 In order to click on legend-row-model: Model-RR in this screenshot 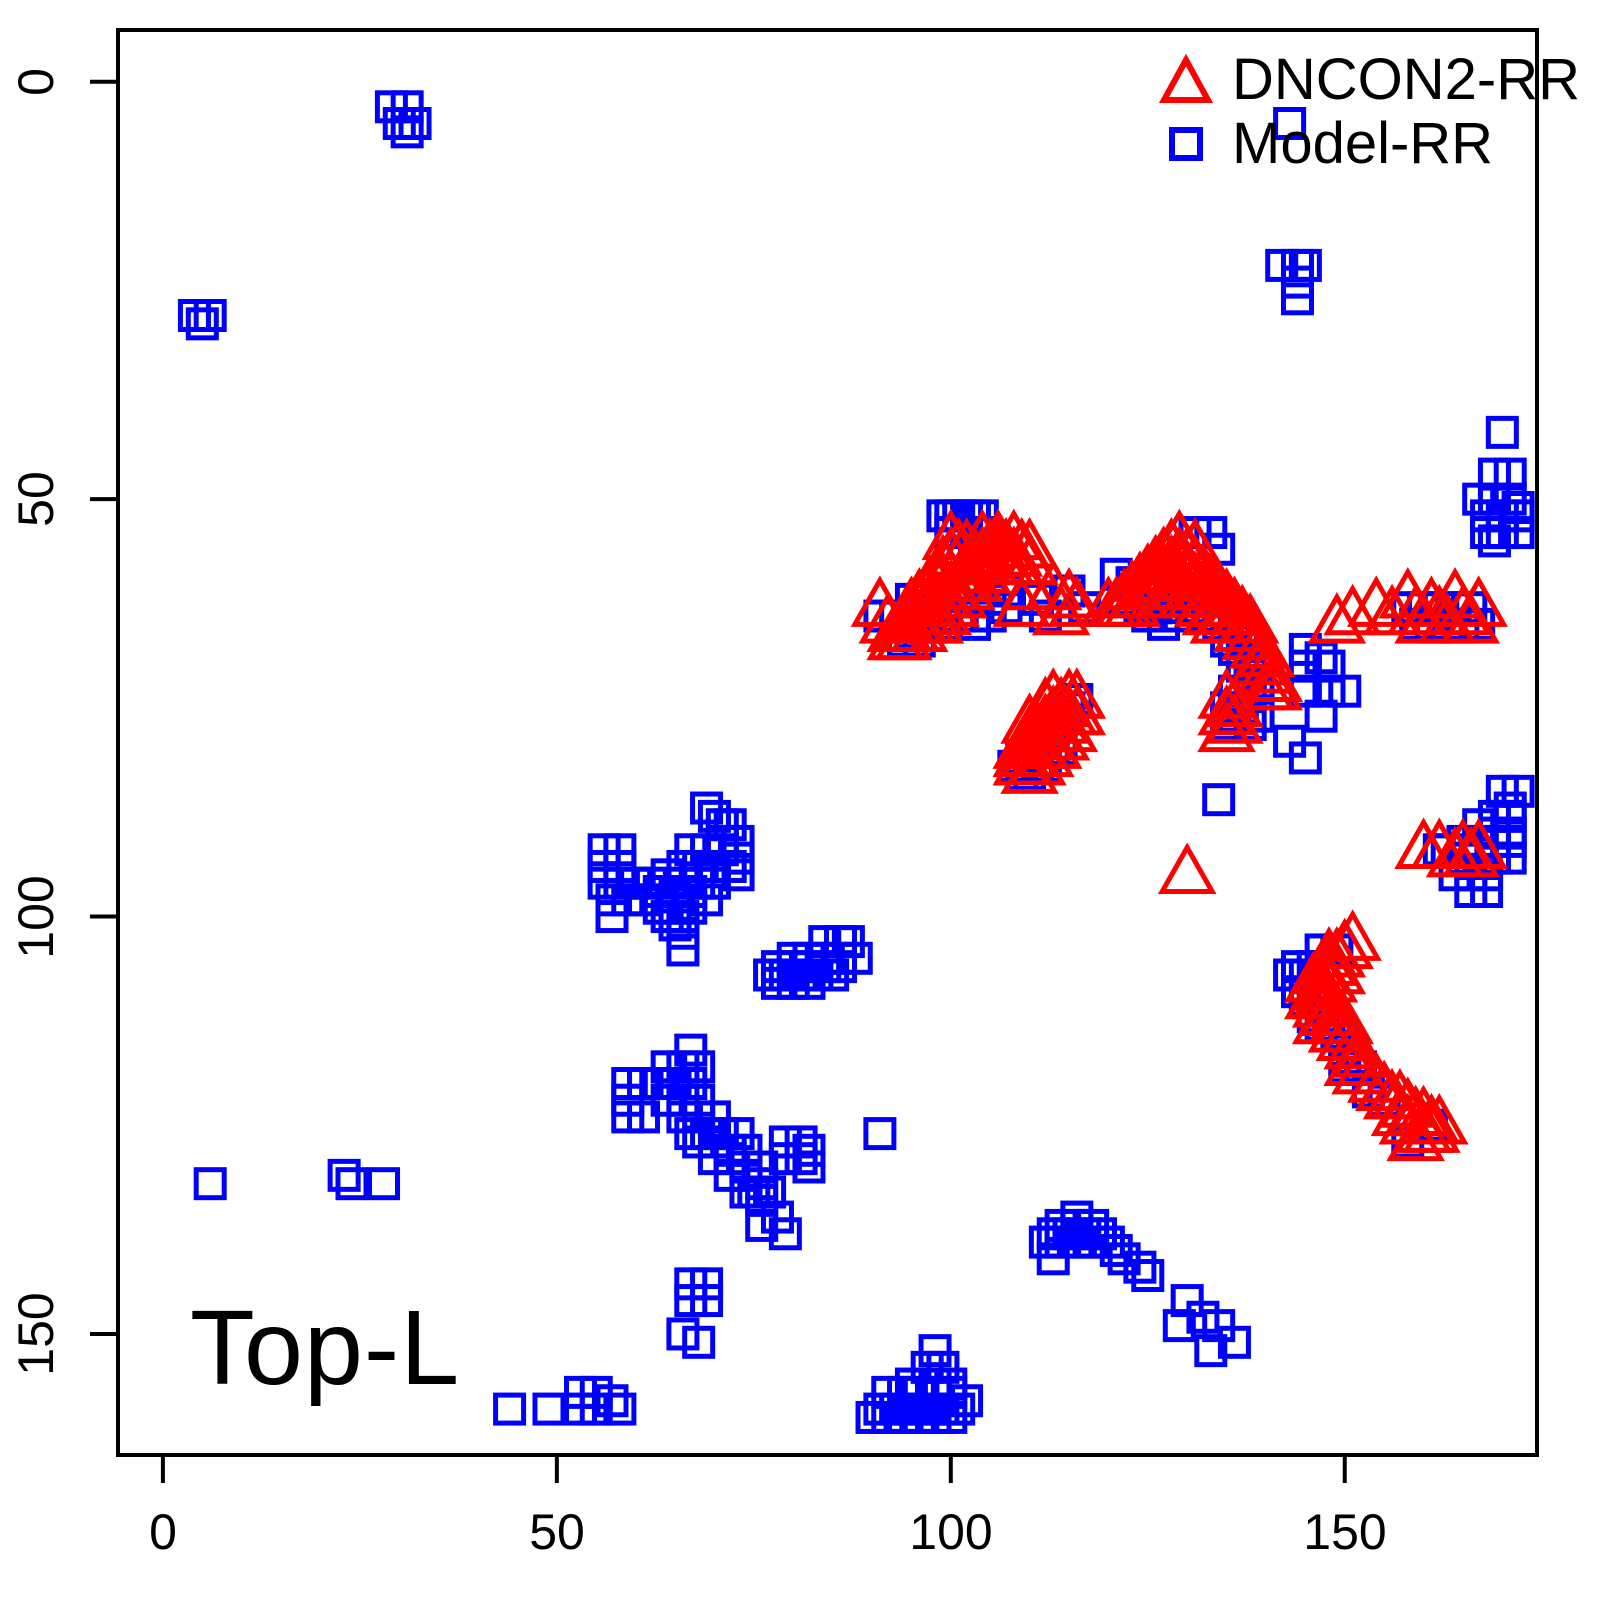, I will do `click(1369, 144)`.